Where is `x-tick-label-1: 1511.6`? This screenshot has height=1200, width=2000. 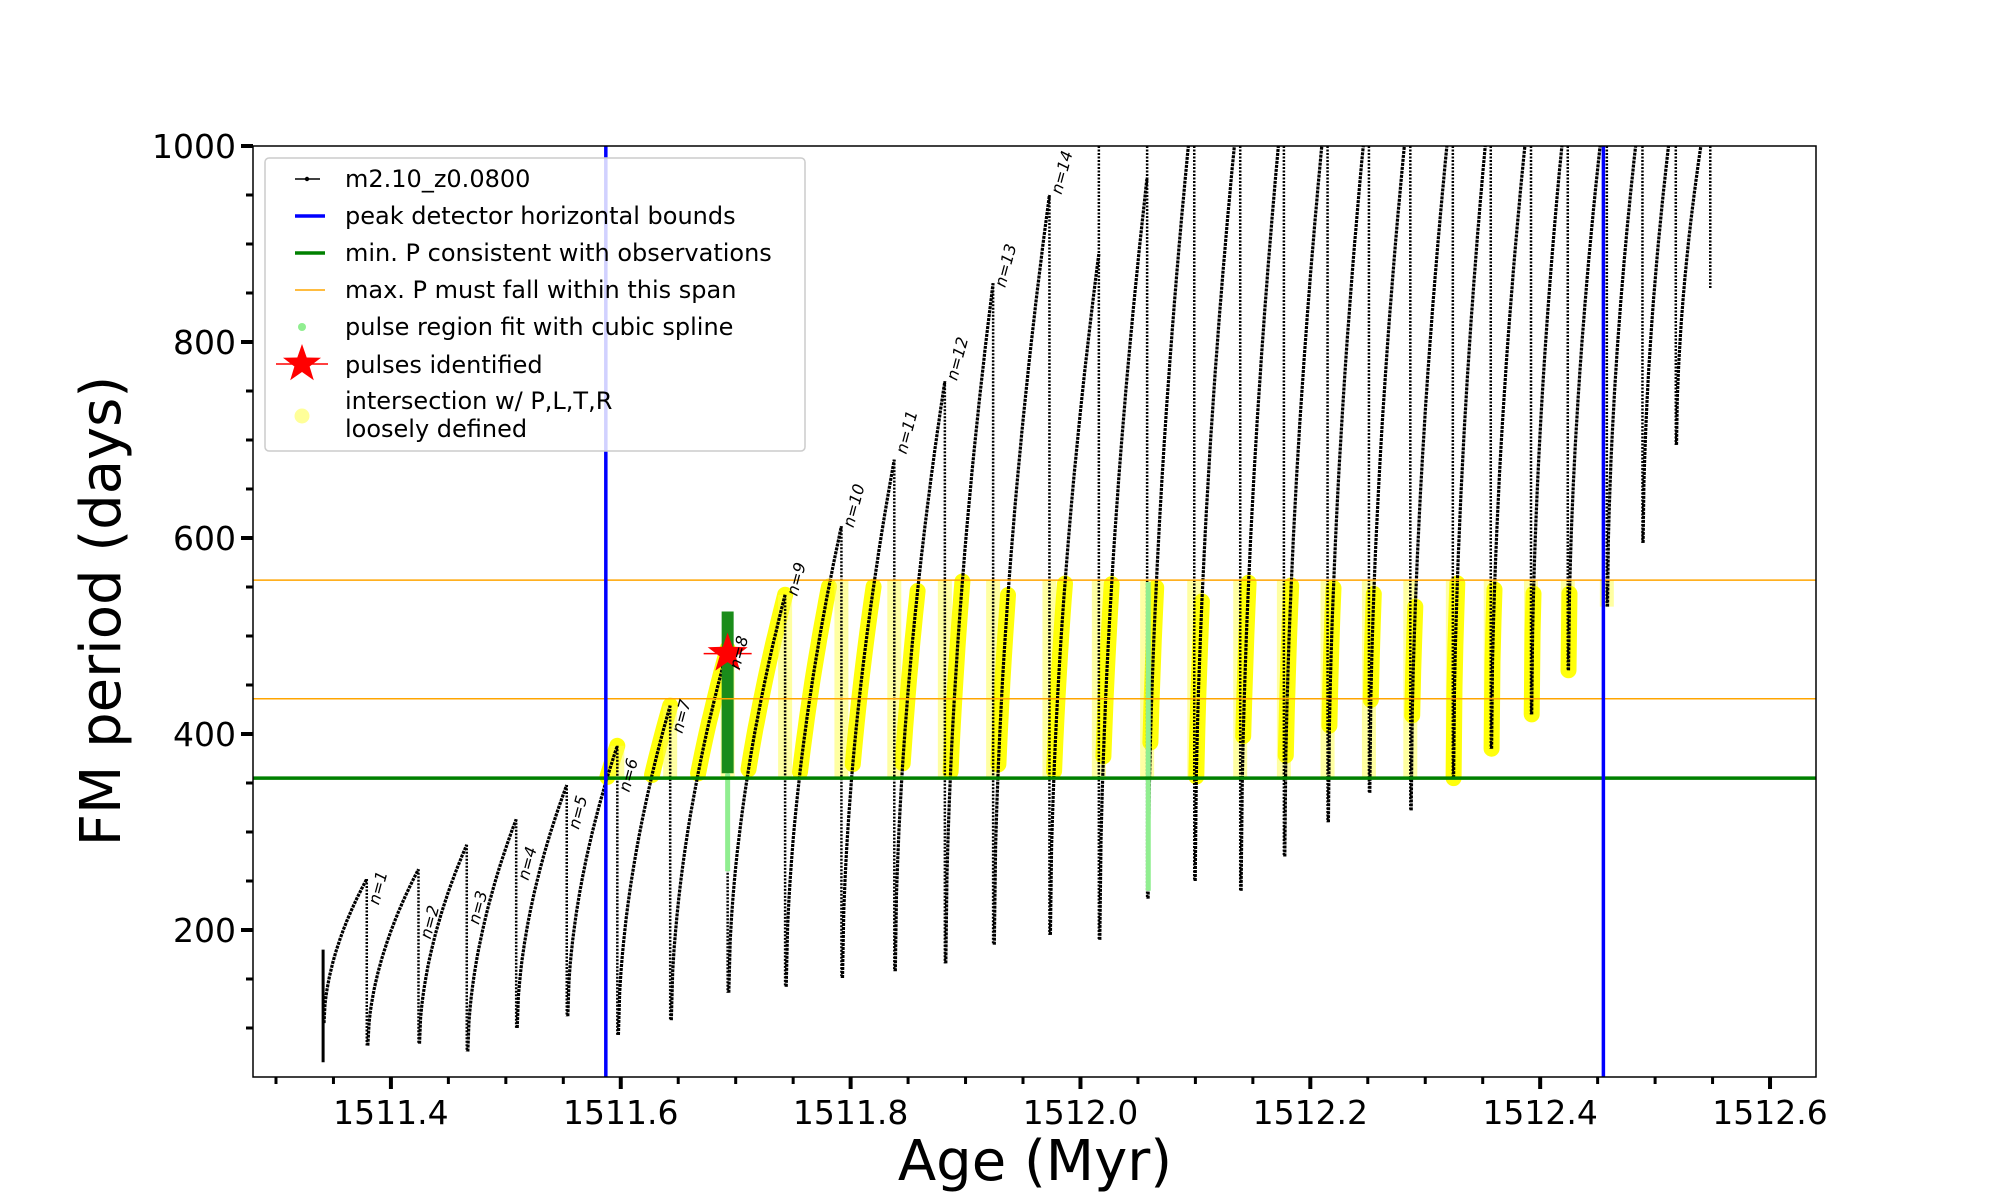
x-tick-label-1: 1511.6 is located at coordinates (620, 1112).